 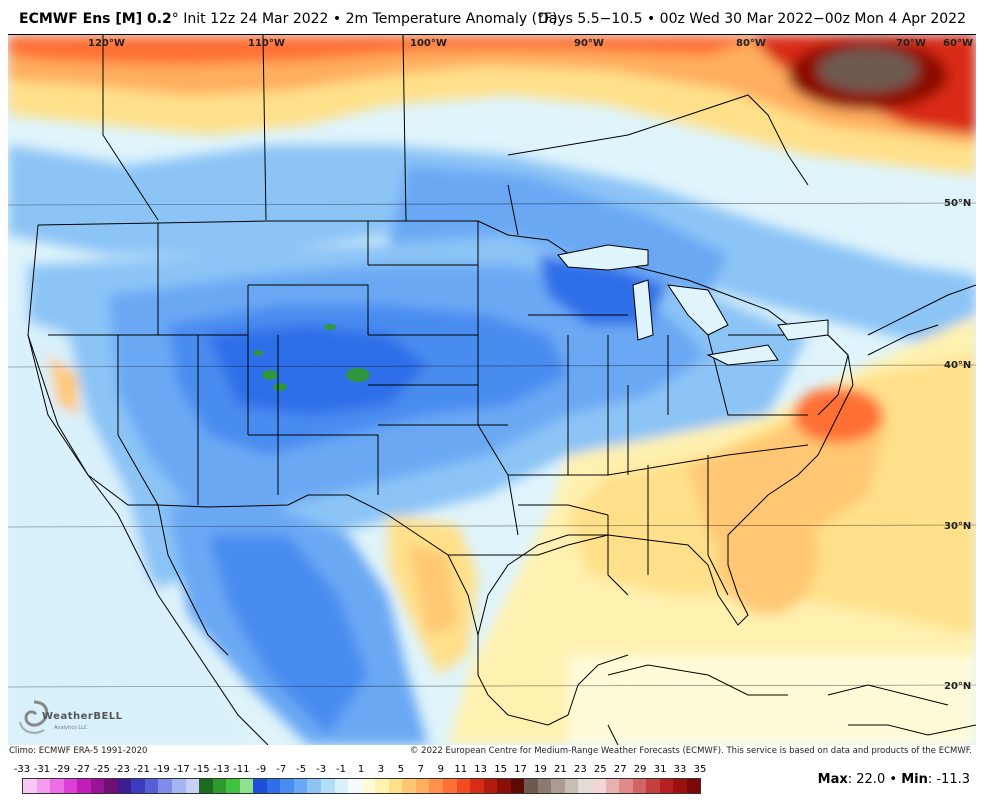 I want to click on lat-label: 20°N, so click(x=958, y=686).